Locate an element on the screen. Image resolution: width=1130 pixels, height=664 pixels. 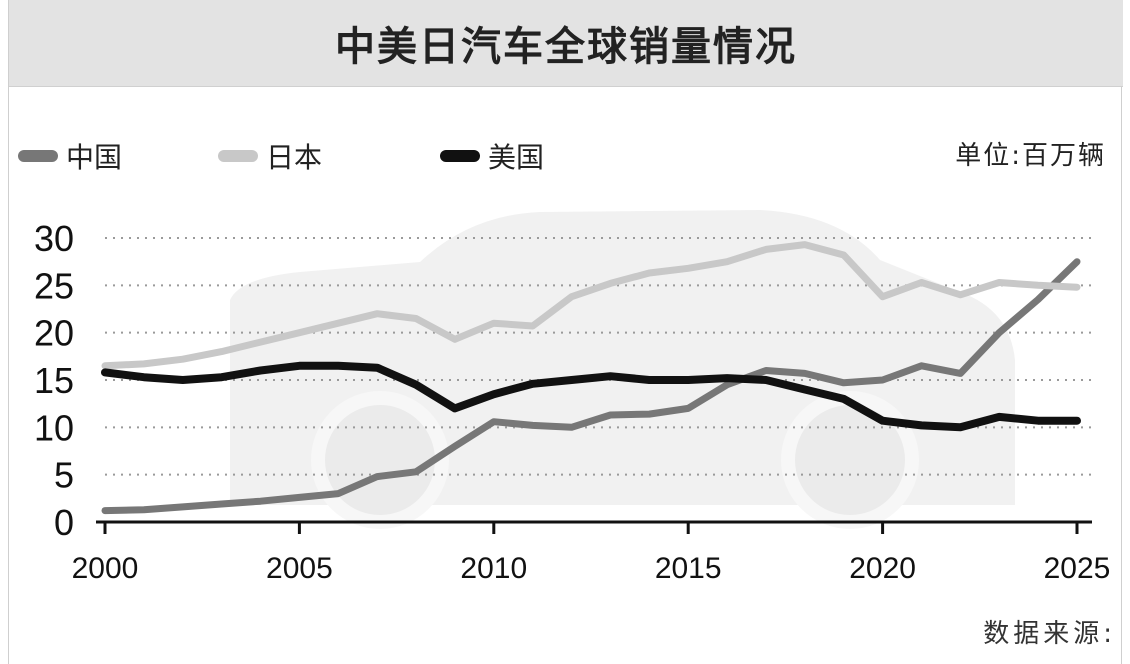
legend-label-usa: 美国 is located at coordinates (516, 157).